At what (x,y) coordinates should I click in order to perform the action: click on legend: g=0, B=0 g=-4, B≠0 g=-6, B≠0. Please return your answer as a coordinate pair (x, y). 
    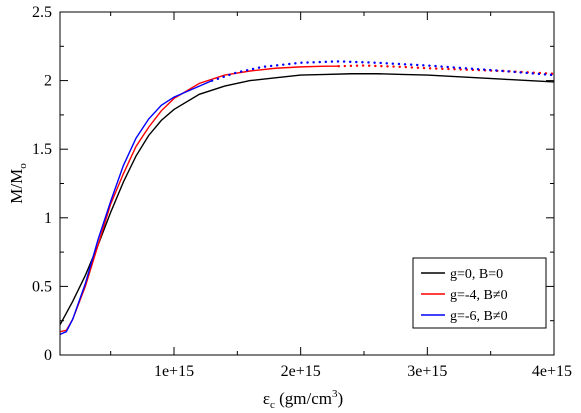
    Looking at the image, I should click on (479, 293).